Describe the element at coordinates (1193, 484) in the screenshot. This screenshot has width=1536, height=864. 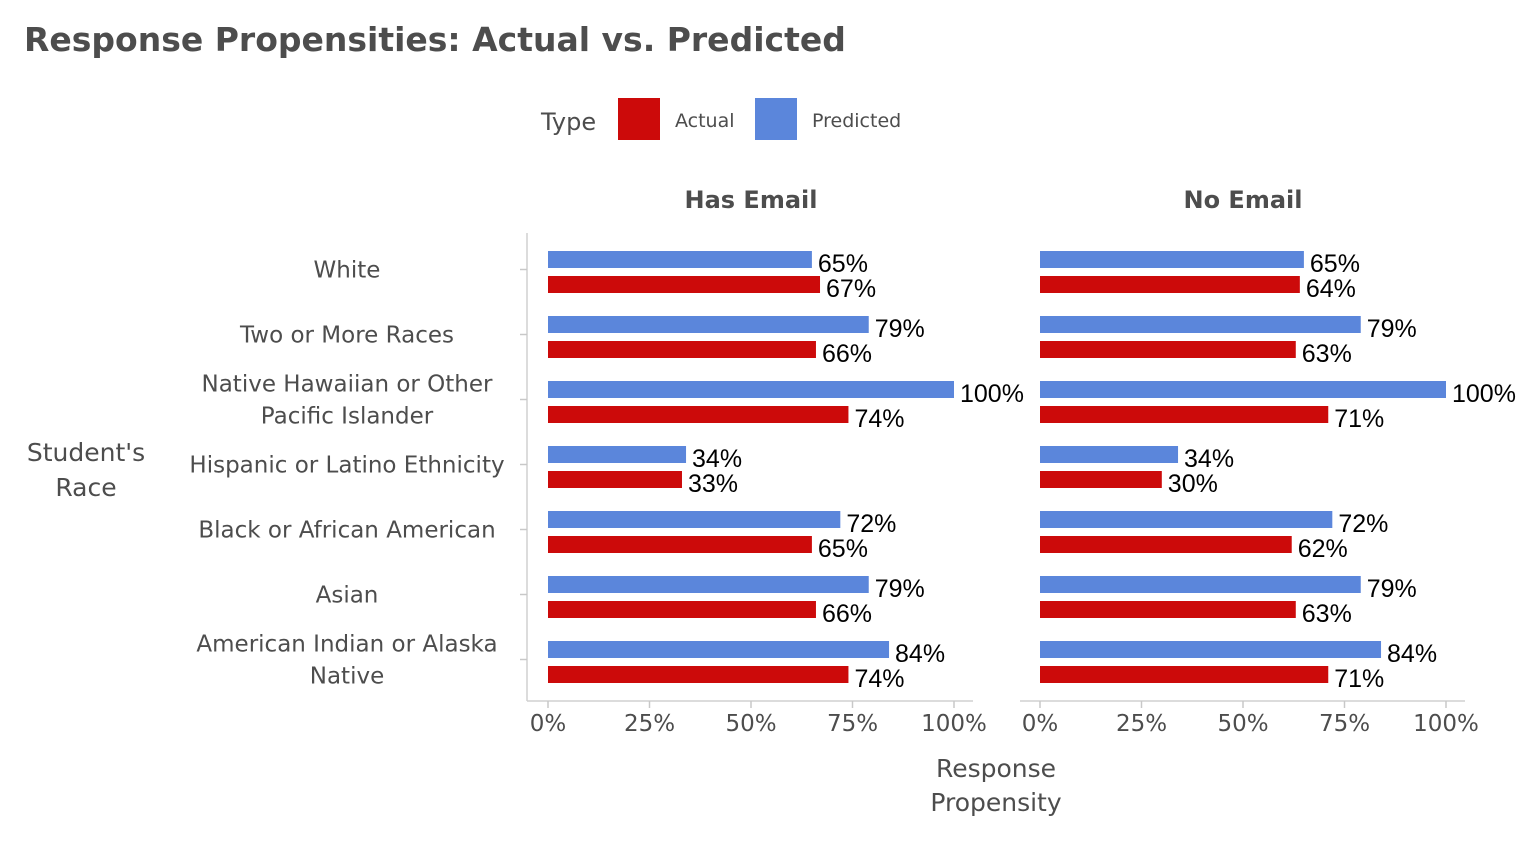
I see `data-label: 30%` at that location.